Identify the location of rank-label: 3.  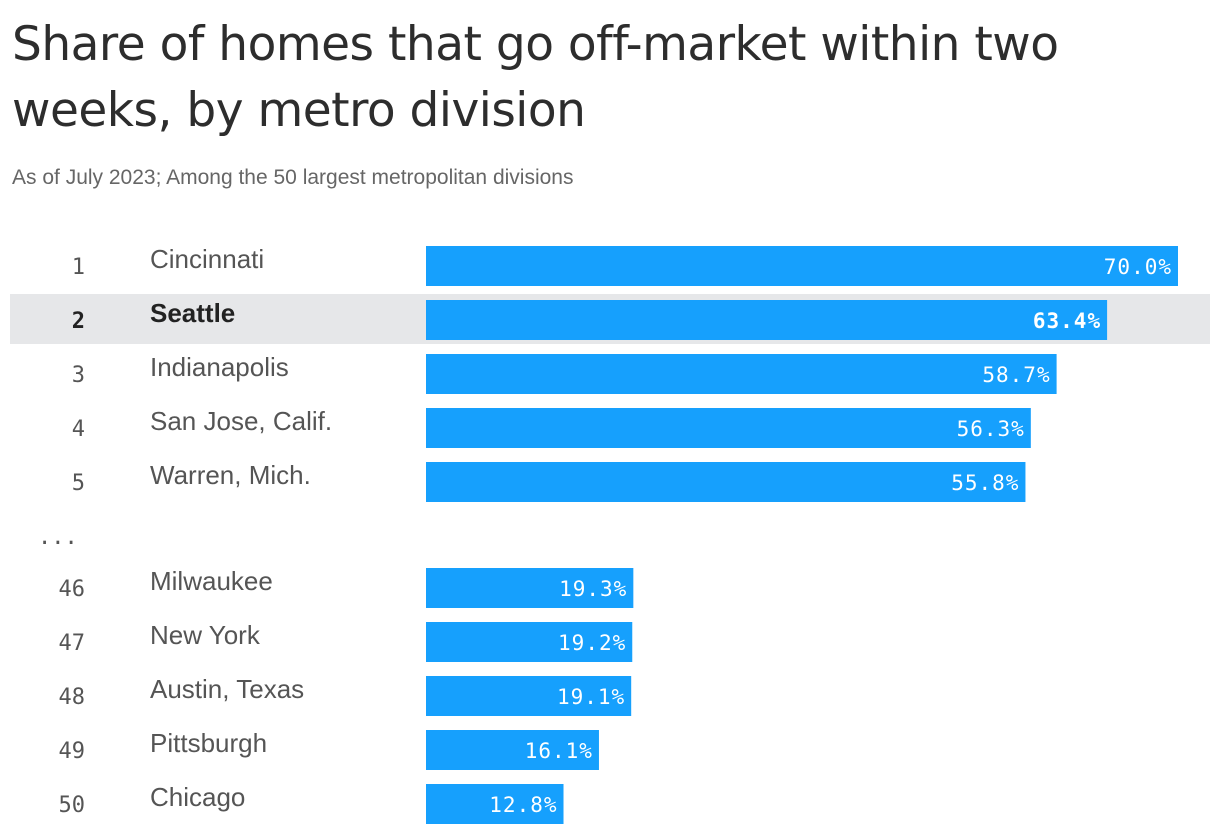
(78, 375).